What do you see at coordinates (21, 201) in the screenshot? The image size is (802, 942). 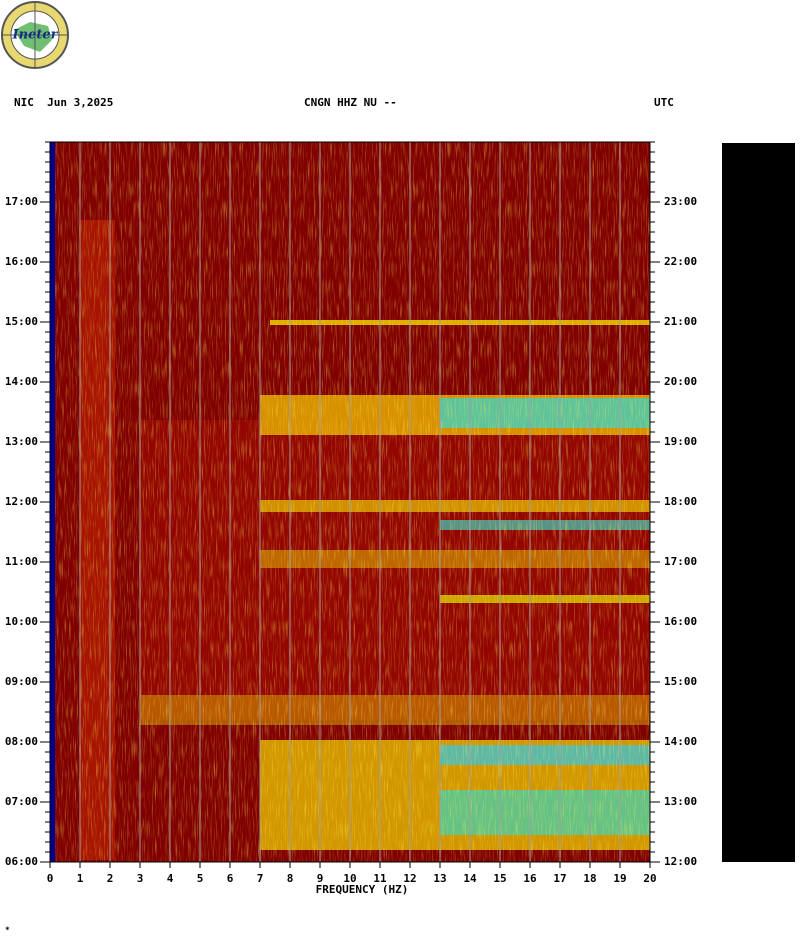 I see `y-tick-label: 17:00` at bounding box center [21, 201].